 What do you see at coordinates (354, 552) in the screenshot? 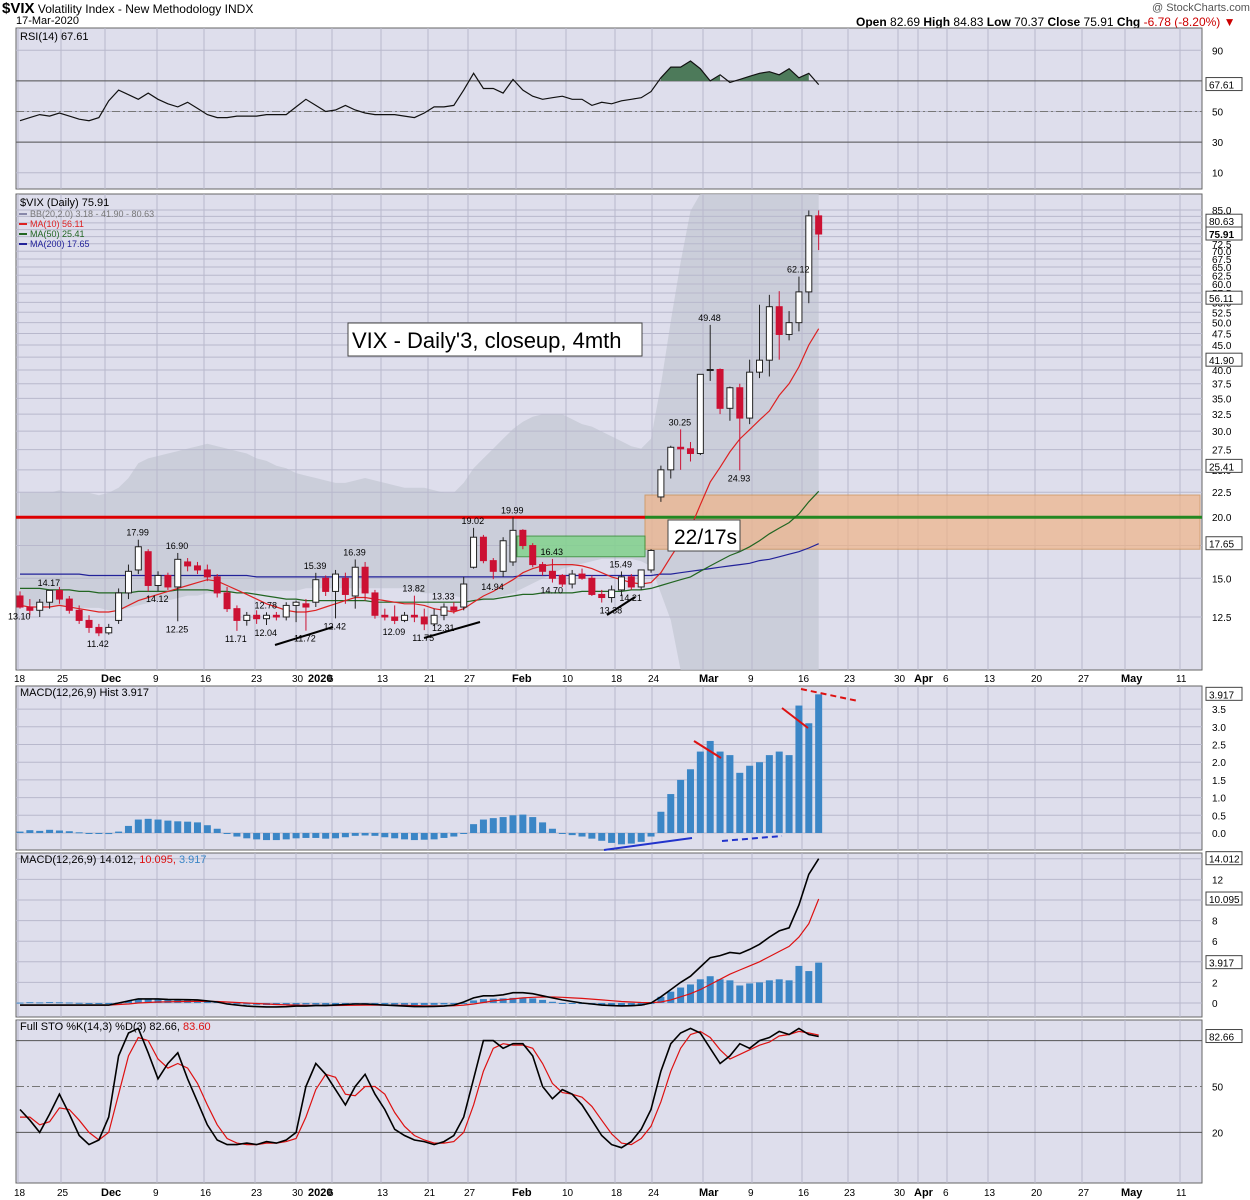
I see `candle-value-label: 16.39` at bounding box center [354, 552].